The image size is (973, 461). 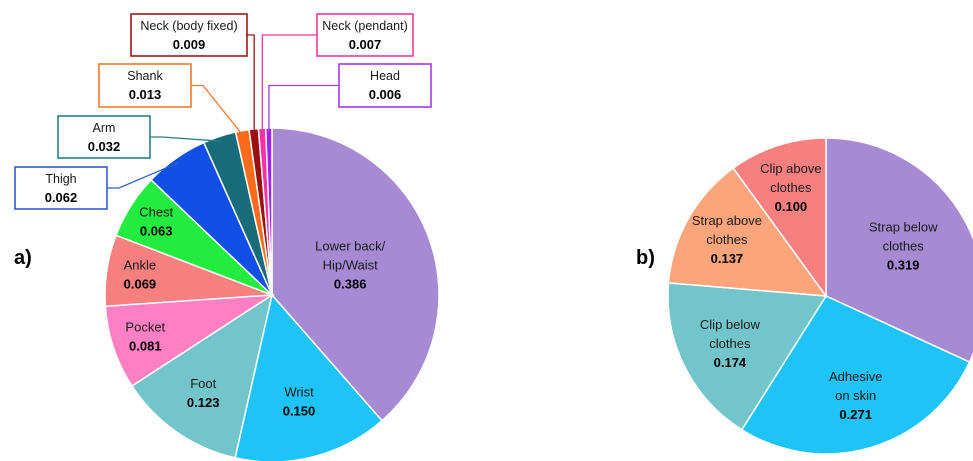 I want to click on callout-box-head, so click(x=385, y=85).